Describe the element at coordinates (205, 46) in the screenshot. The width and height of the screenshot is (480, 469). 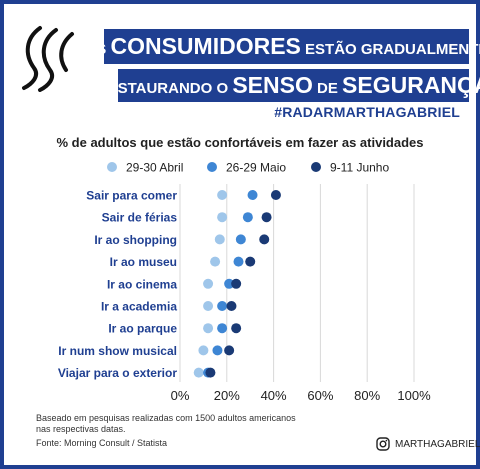
I see `line1-segment-1: CONSUMIDORES` at that location.